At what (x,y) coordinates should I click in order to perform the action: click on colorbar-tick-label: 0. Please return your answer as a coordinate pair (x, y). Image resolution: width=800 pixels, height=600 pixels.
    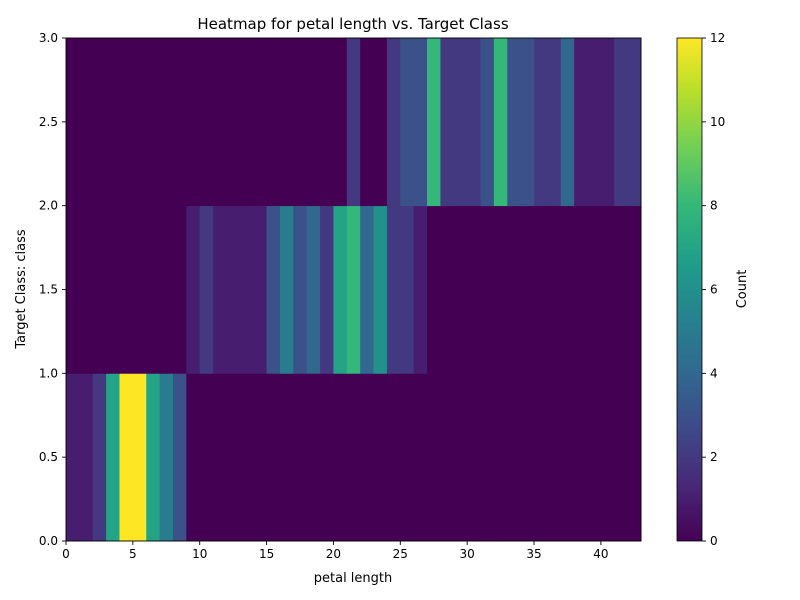
    Looking at the image, I should click on (714, 541).